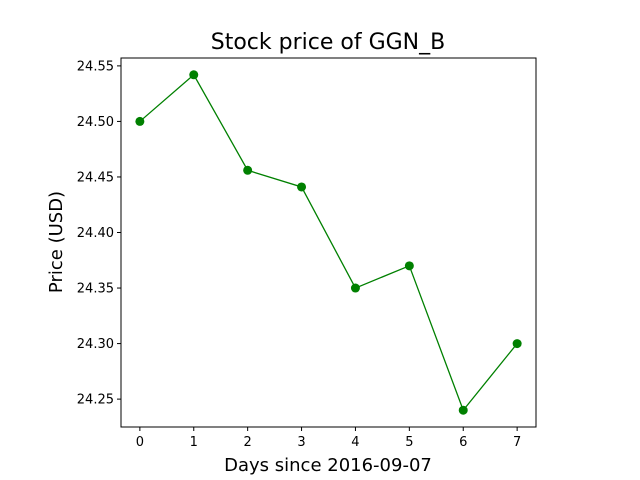 This screenshot has height=480, width=640. Describe the element at coordinates (95, 122) in the screenshot. I see `y-tick-label: 24.50` at that location.